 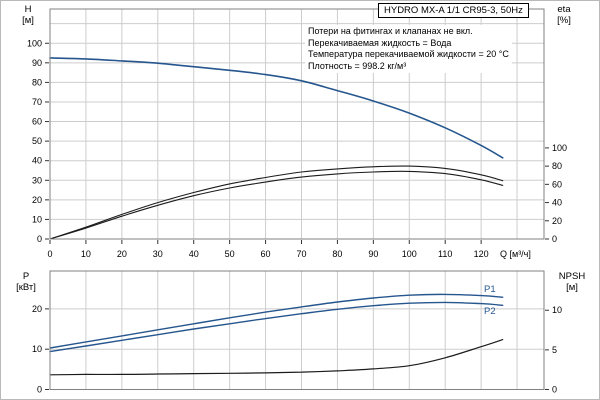 What do you see at coordinates (557, 221) in the screenshot?
I see `tick-label-right: 20` at bounding box center [557, 221].